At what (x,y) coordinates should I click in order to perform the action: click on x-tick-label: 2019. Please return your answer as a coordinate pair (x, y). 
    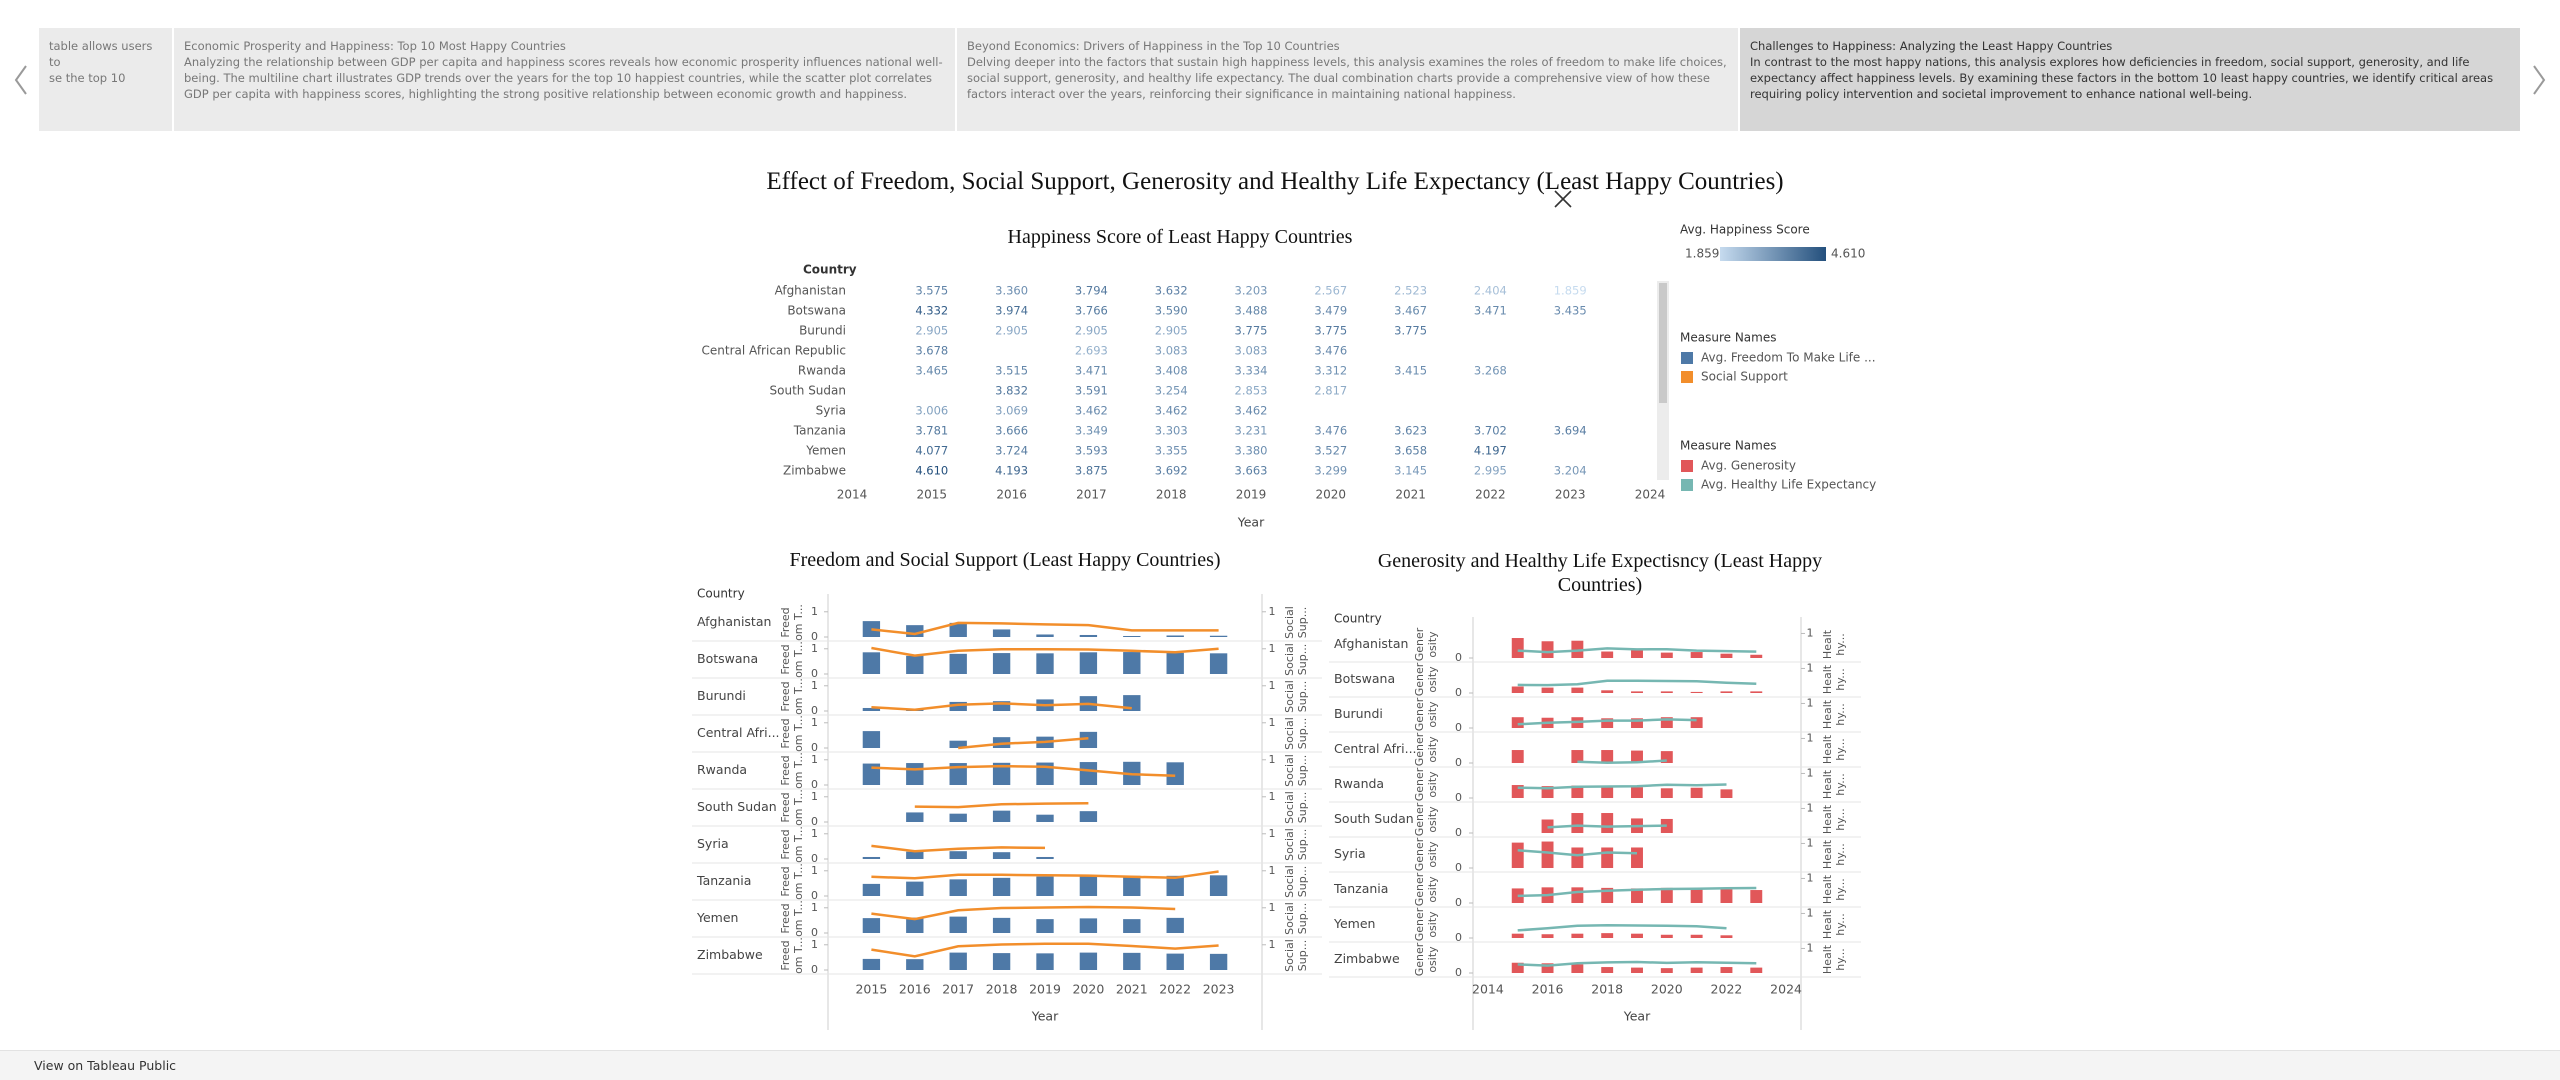
    Looking at the image, I should click on (1251, 495).